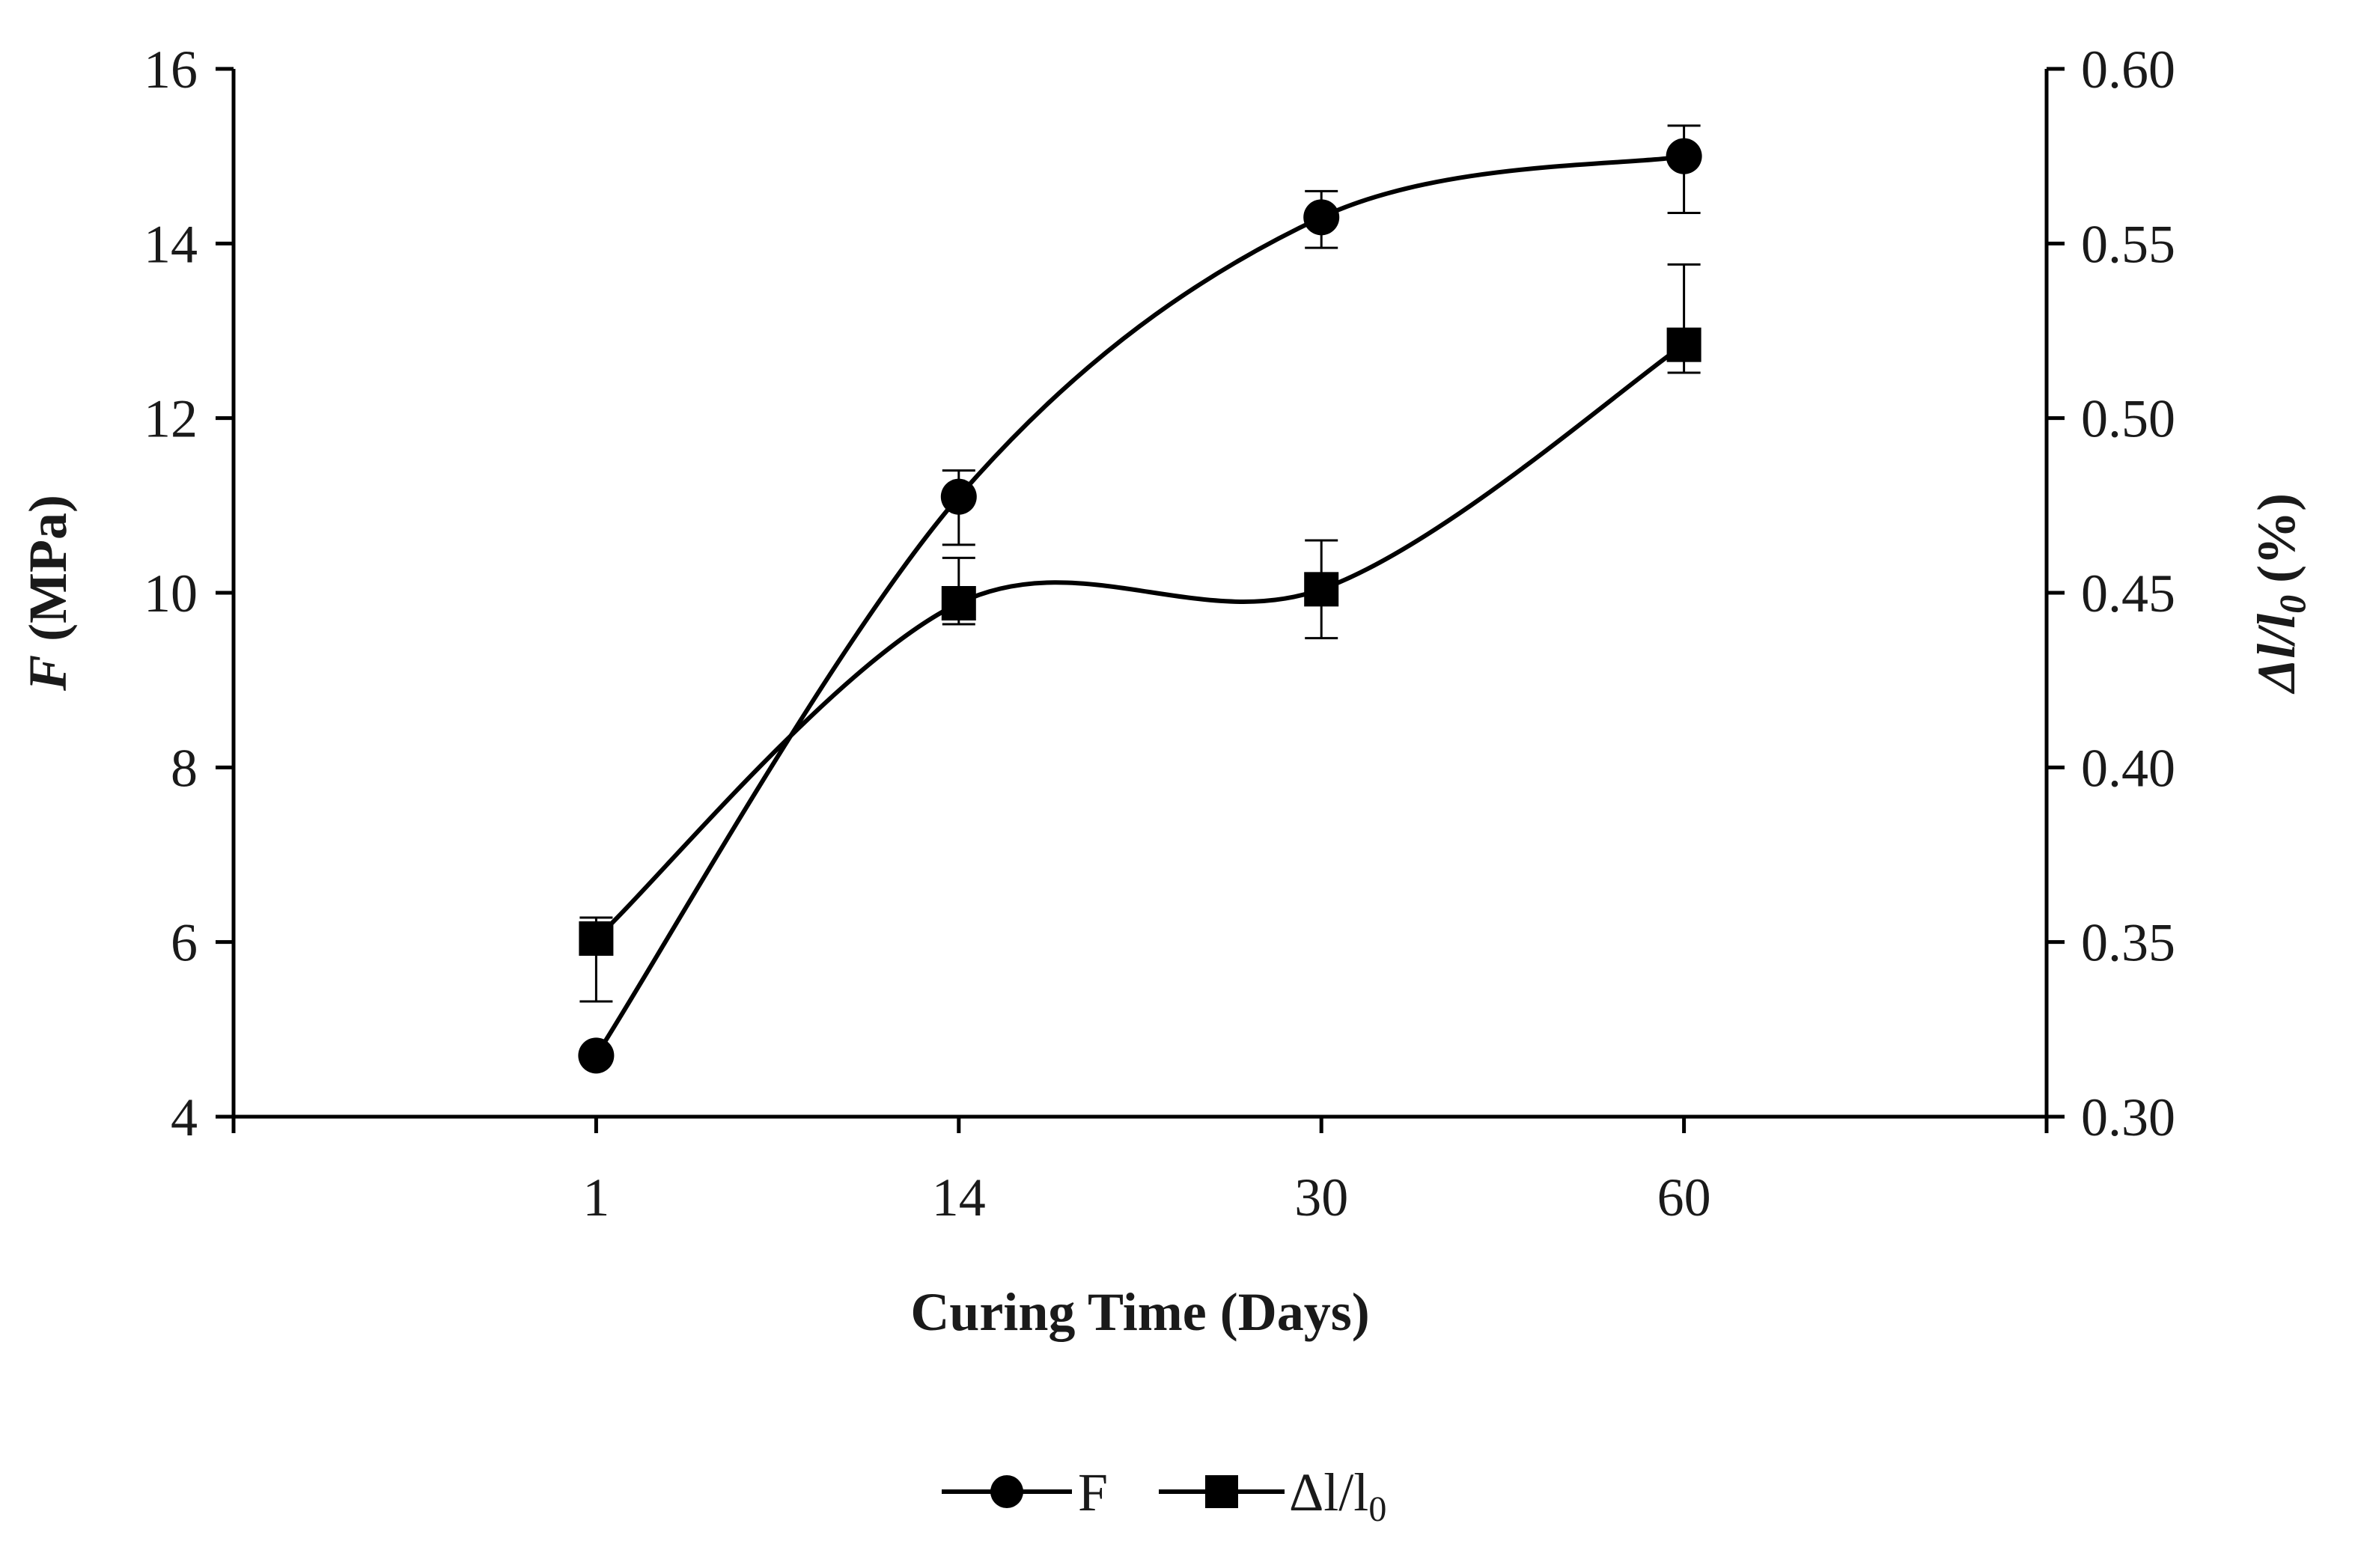  What do you see at coordinates (2279, 594) in the screenshot?
I see `y-axis-right-title: Δl/l0 (%)` at bounding box center [2279, 594].